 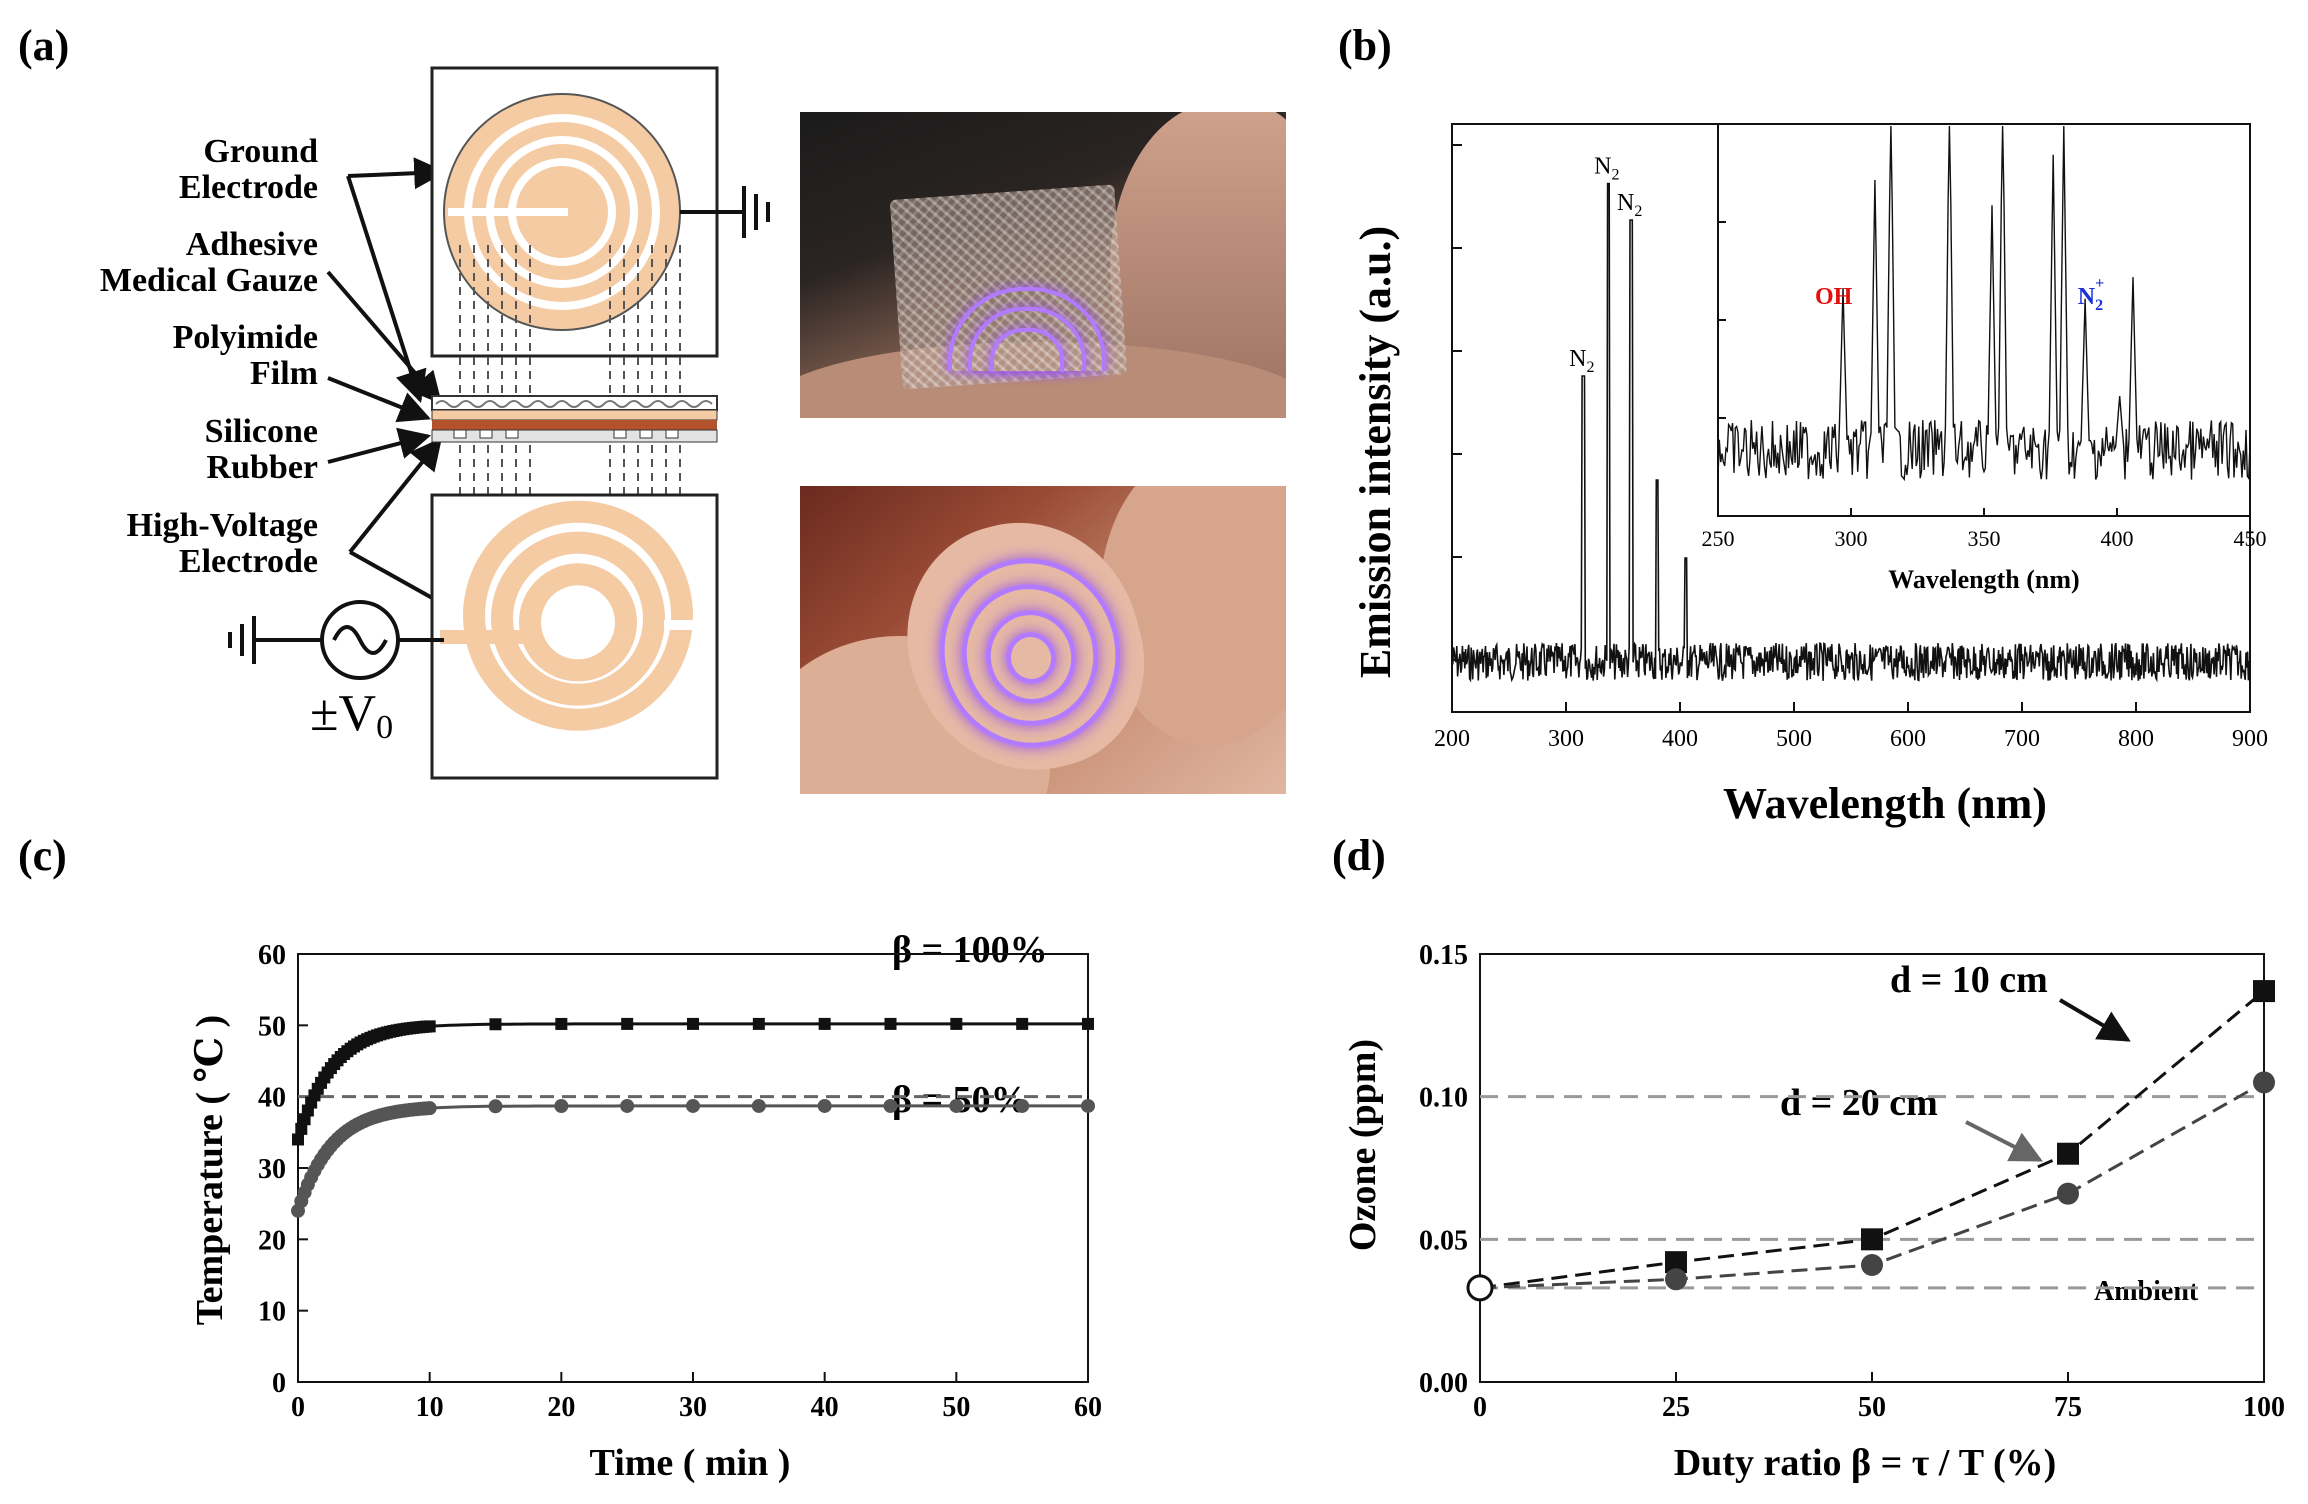 I want to click on chart-d-ytick-label: 0.05, so click(x=1443, y=1240).